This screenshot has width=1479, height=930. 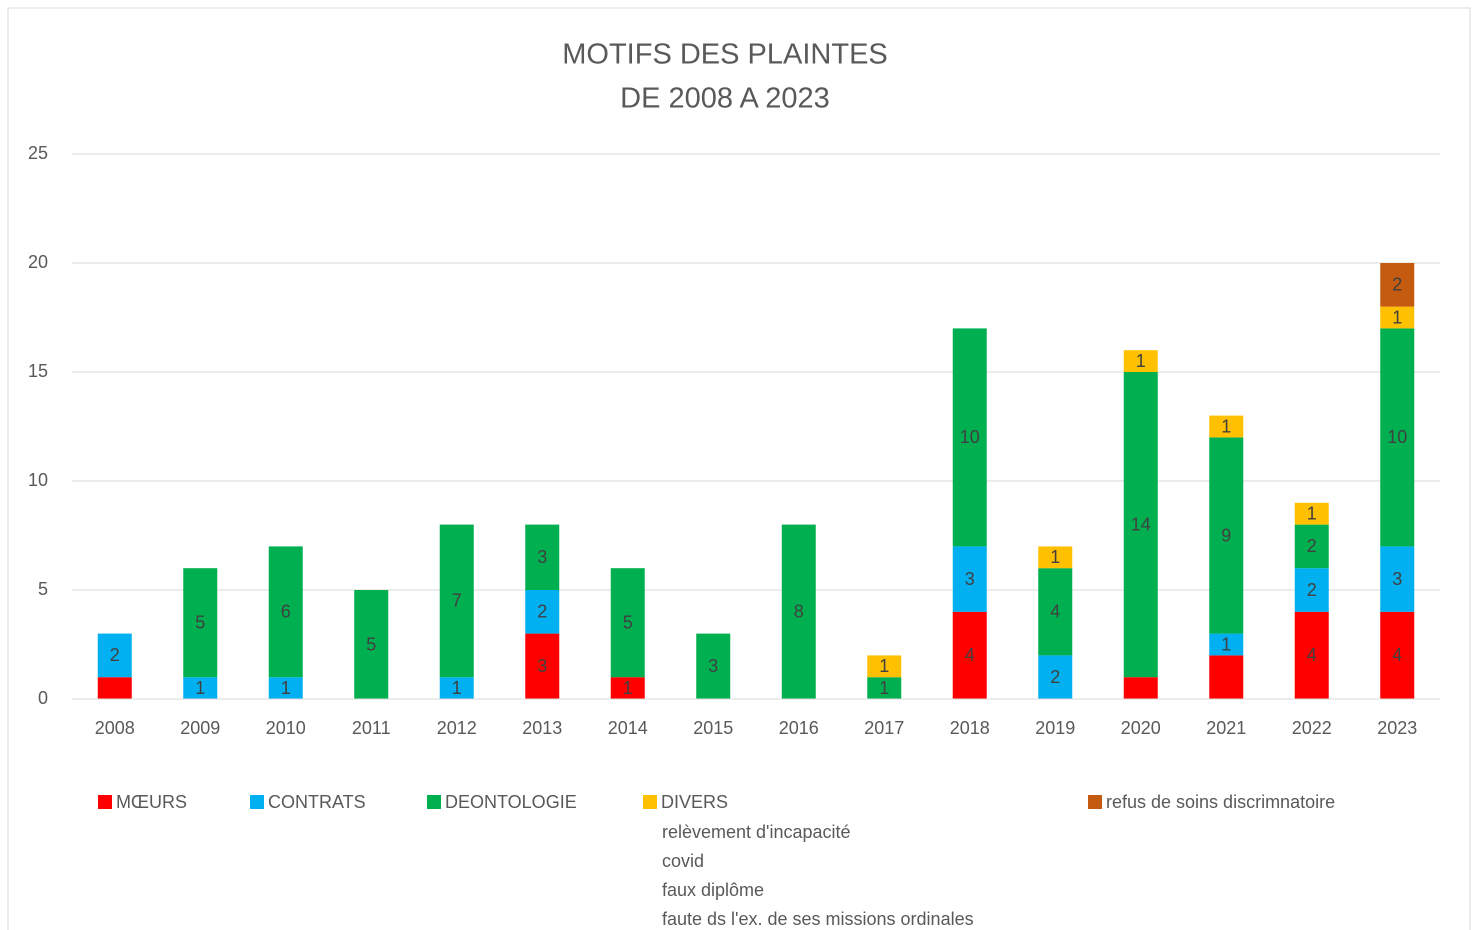 I want to click on legend-label: DIVERS, so click(x=694, y=802).